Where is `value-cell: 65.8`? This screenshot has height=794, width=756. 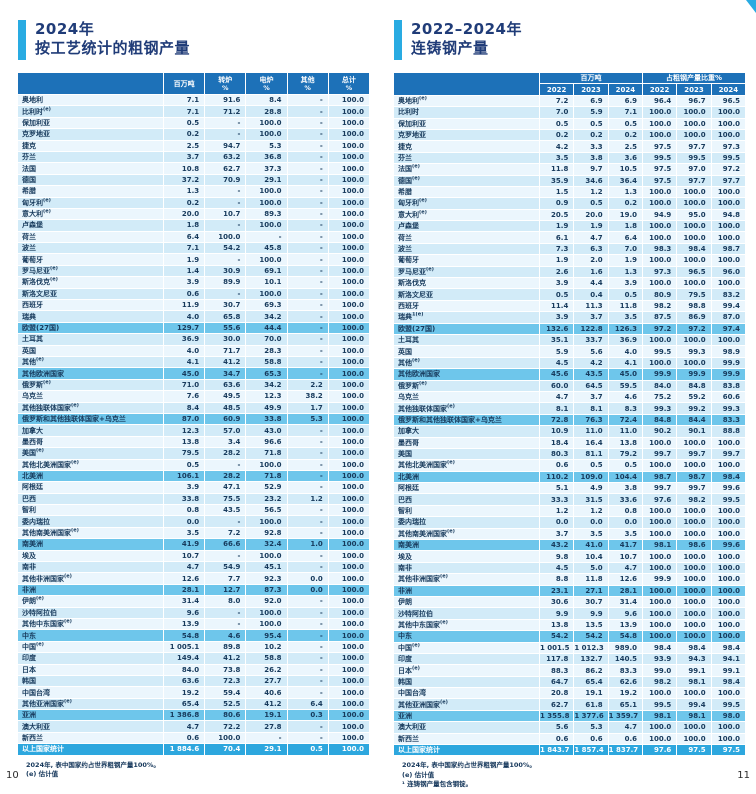 value-cell: 65.8 is located at coordinates (226, 317).